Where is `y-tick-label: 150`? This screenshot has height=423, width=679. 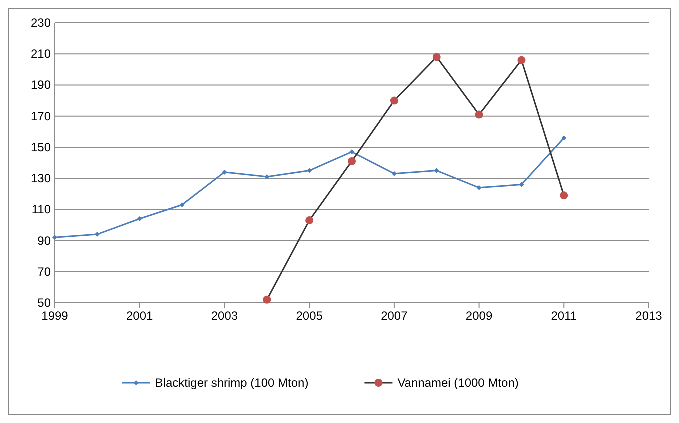 y-tick-label: 150 is located at coordinates (41, 147).